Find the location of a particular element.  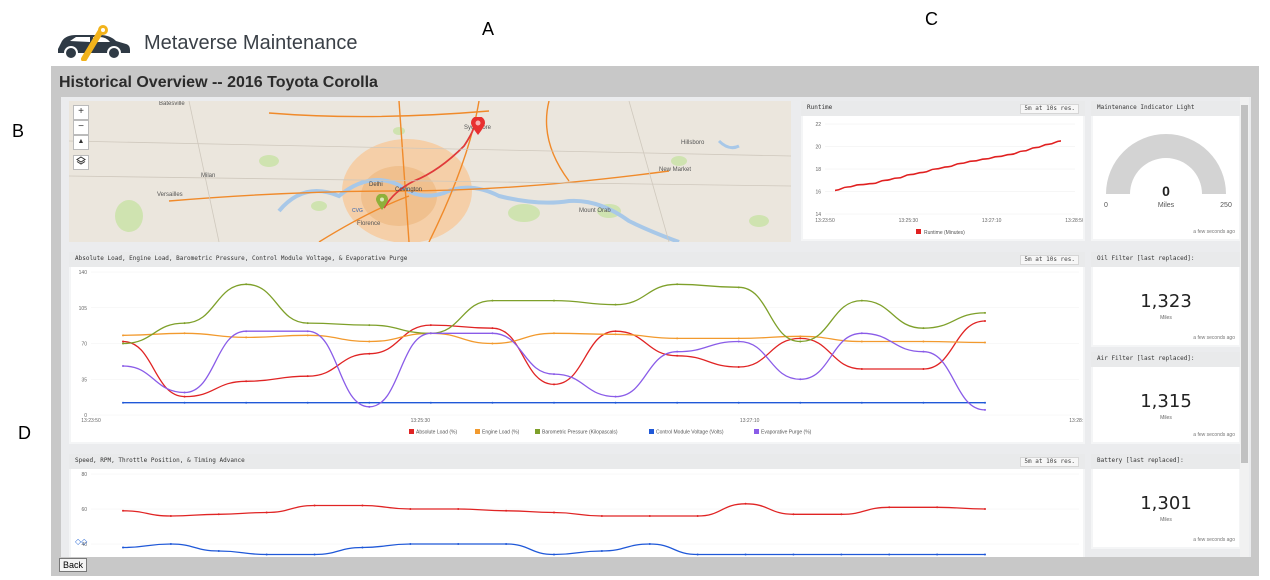

load-chart-legend-label: Control Module Voltage (Volts) is located at coordinates (690, 433).